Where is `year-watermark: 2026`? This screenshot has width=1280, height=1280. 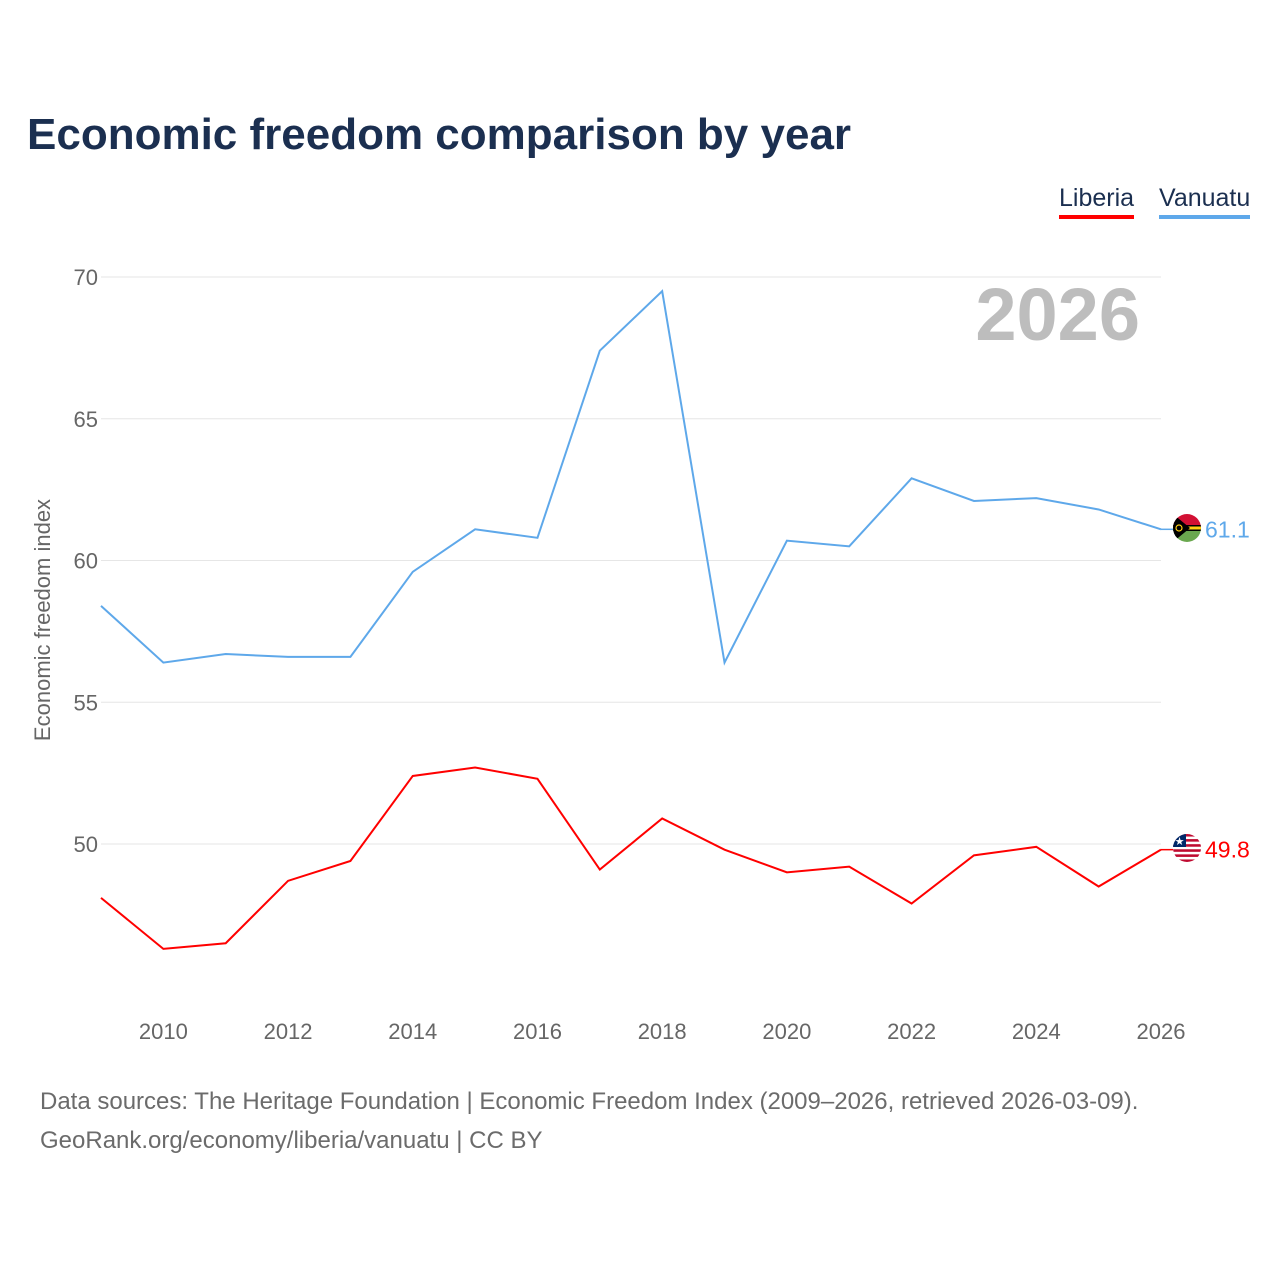 year-watermark: 2026 is located at coordinates (1057, 314).